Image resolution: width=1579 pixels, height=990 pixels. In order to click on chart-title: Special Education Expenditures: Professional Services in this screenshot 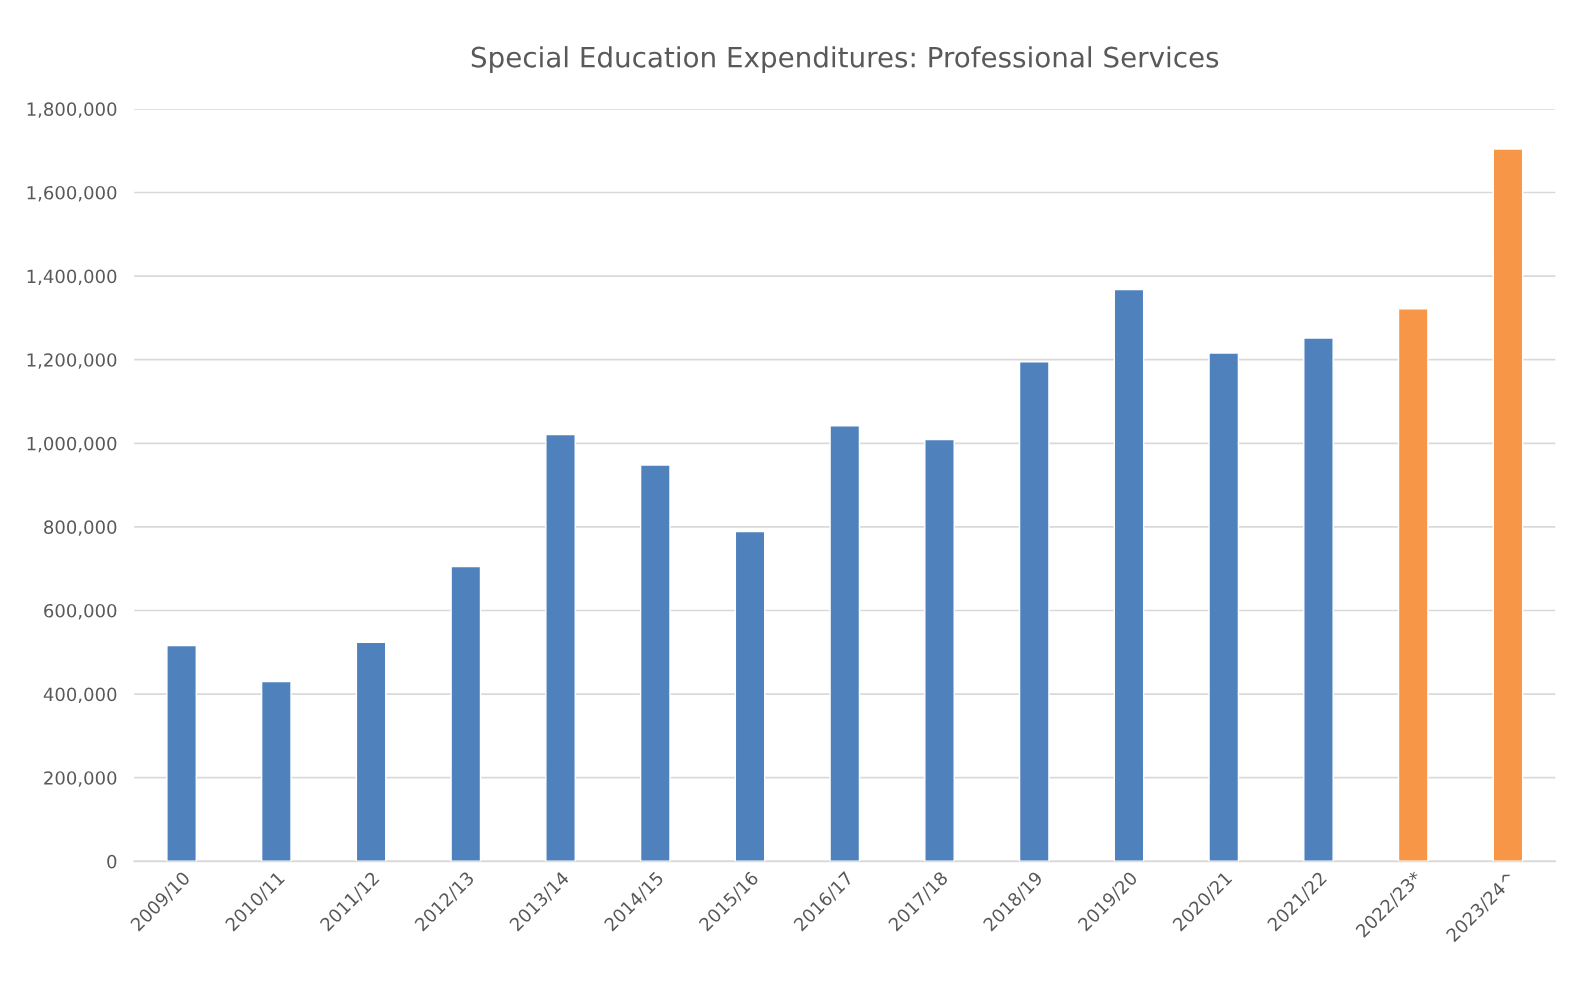, I will do `click(845, 60)`.